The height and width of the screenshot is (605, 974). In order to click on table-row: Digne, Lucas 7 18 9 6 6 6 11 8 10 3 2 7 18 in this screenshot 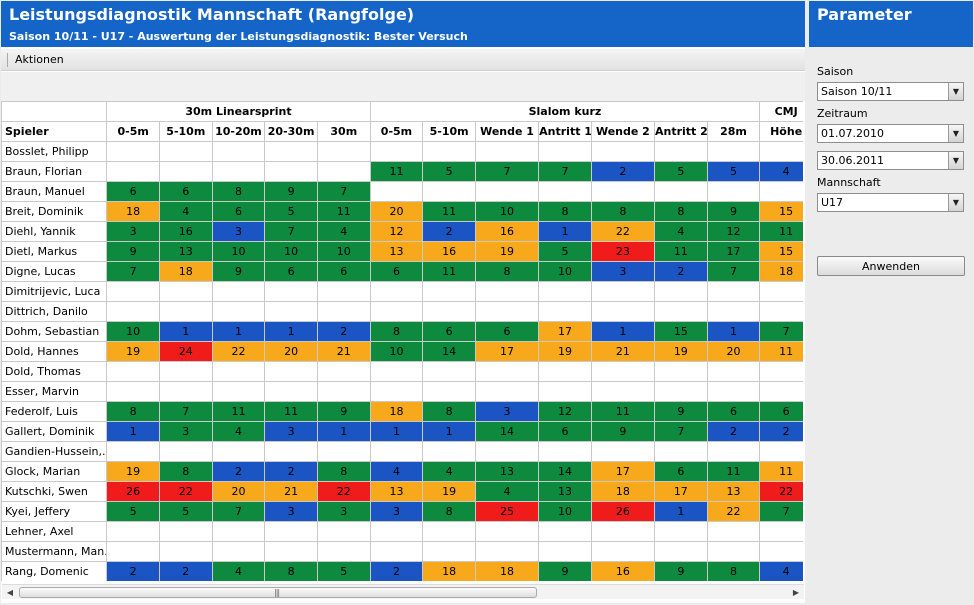, I will do `click(402, 271)`.